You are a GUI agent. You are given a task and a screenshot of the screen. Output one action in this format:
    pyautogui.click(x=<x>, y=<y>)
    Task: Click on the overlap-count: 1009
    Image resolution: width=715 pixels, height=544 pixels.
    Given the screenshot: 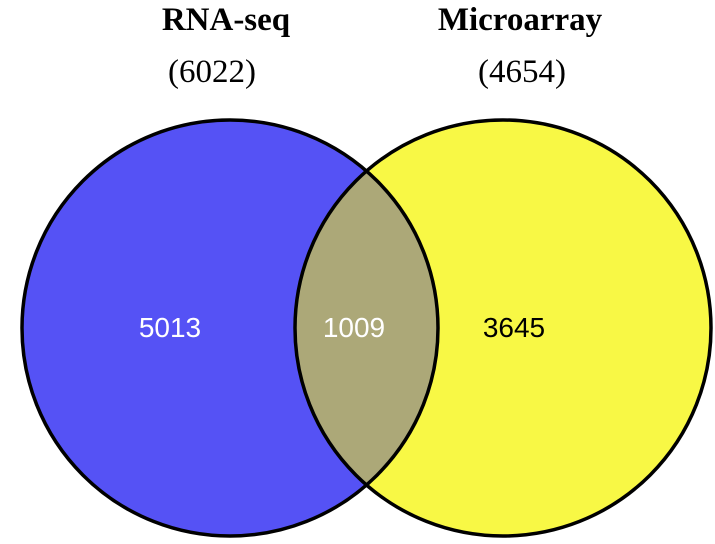 What is the action you would take?
    pyautogui.click(x=354, y=327)
    